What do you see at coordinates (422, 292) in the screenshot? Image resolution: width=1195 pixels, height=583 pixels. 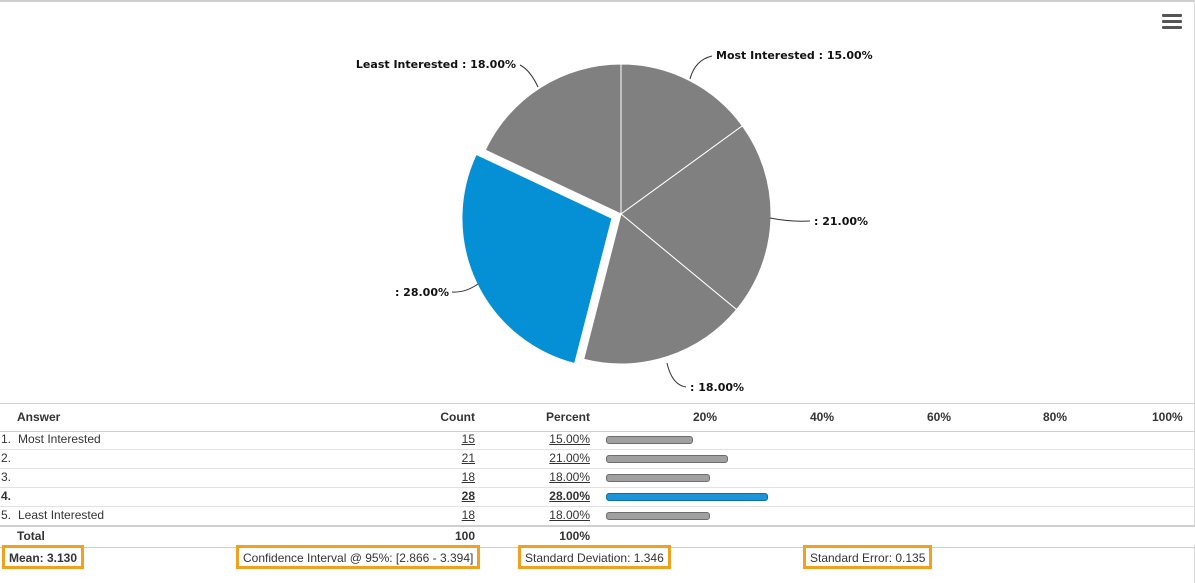 I see `pie-slice-label: : 28.00%` at bounding box center [422, 292].